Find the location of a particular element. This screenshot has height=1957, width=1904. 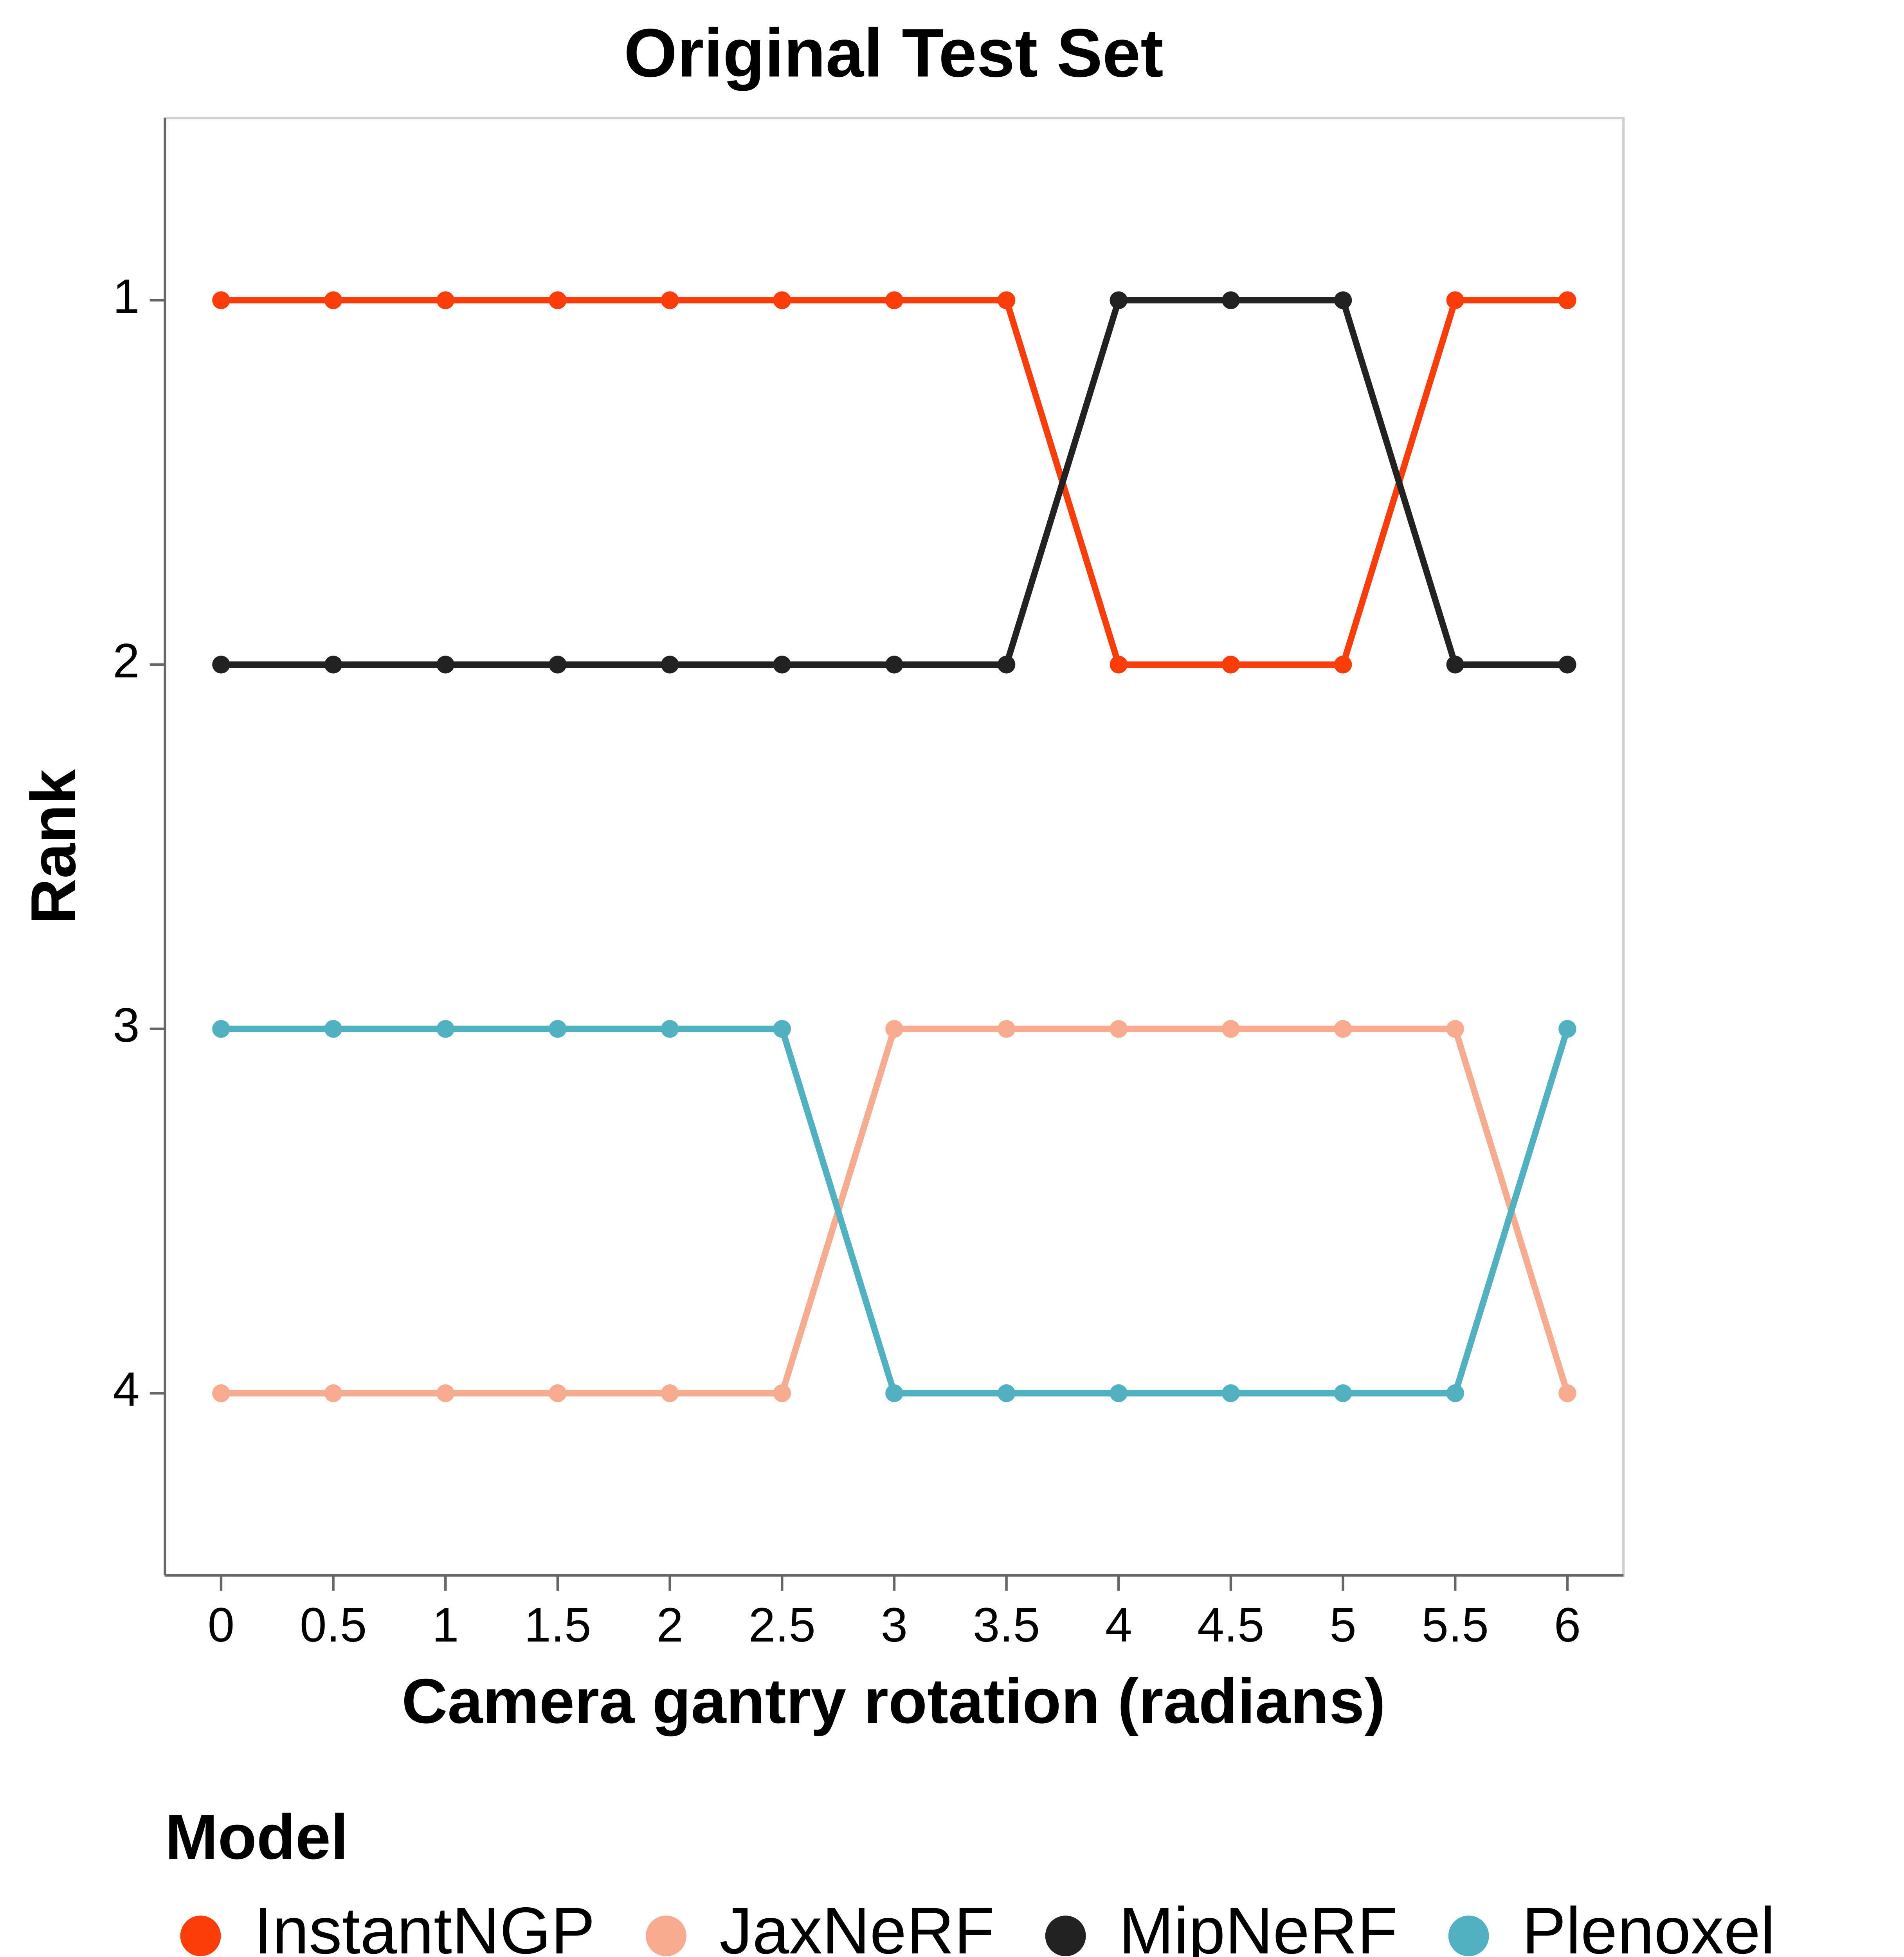

x-tick-label: 2.5 is located at coordinates (782, 1625).